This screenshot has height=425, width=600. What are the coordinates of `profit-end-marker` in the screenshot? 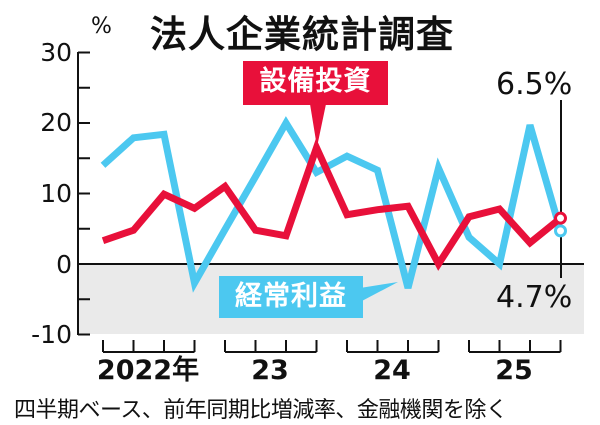 It's located at (560, 231).